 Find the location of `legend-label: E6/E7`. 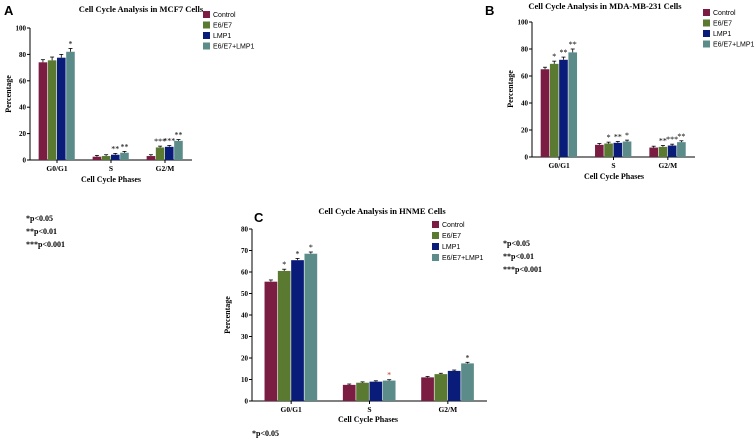

legend-label: E6/E7 is located at coordinates (722, 24).